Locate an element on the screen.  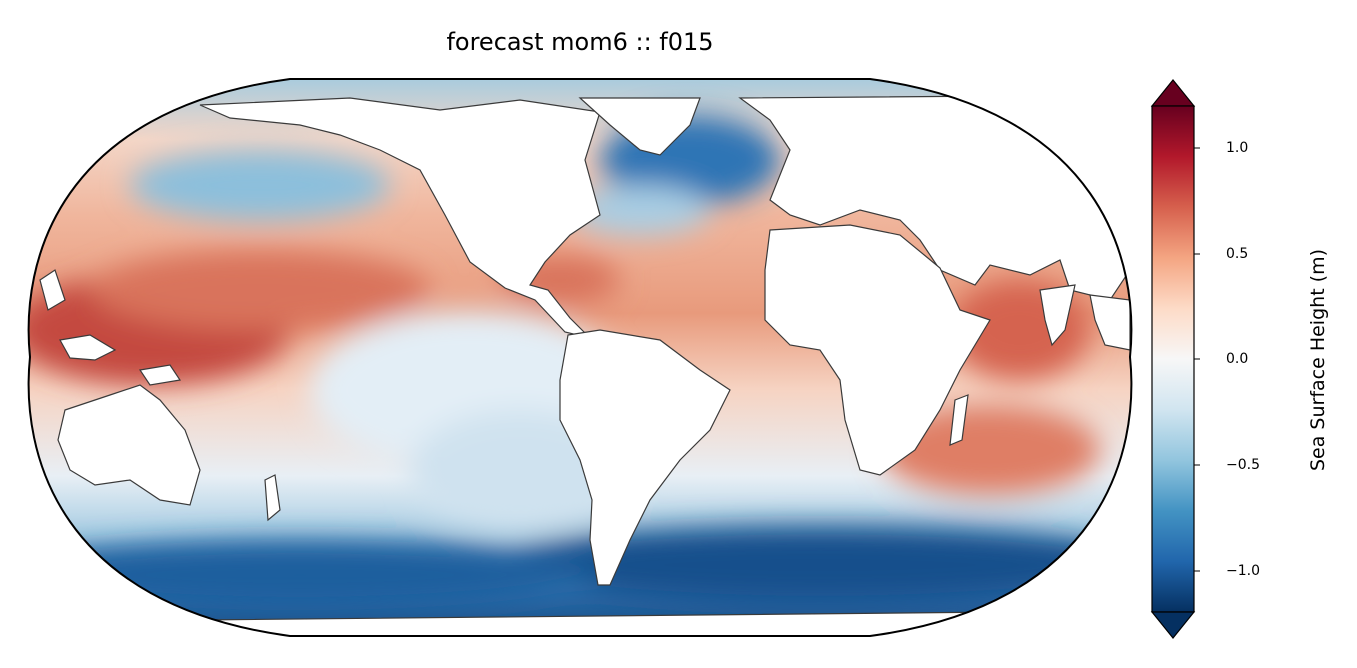
colorbar-tick-label: 0.5 is located at coordinates (1237, 254).